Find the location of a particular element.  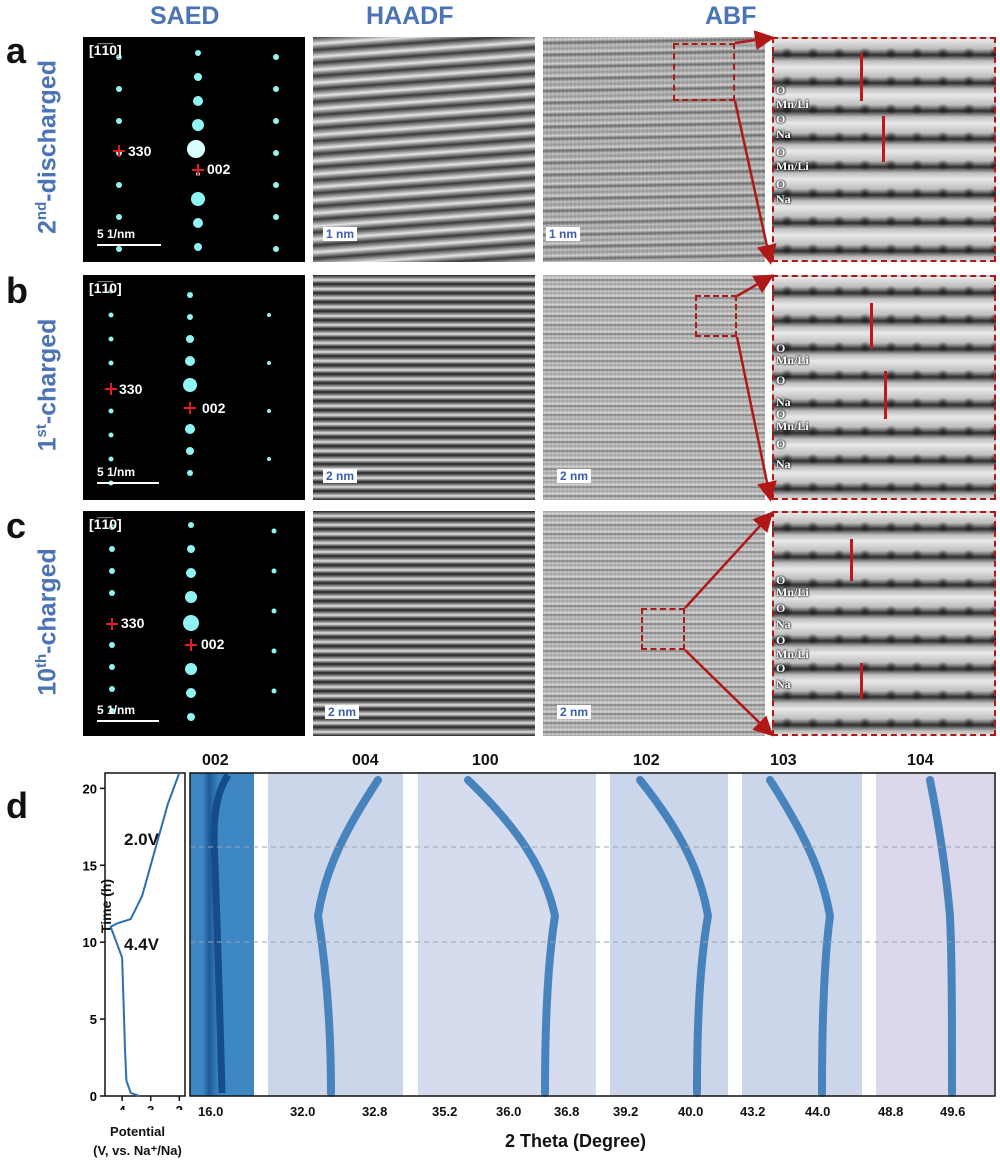

saed-pattern-b is located at coordinates (188, 387).